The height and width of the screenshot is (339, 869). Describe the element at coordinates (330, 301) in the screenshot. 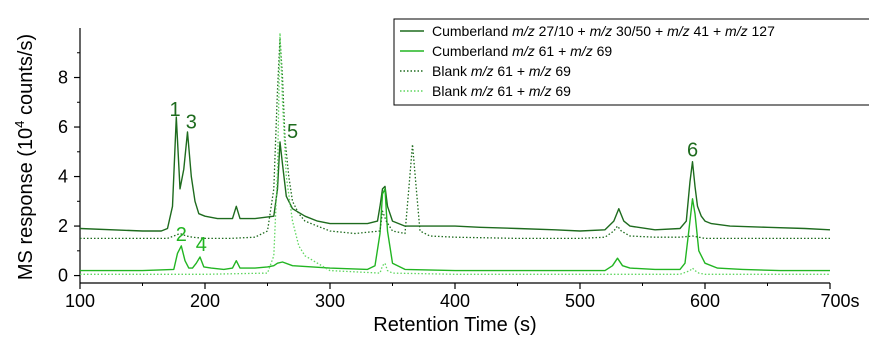

I see `x-tick-label: 300` at that location.